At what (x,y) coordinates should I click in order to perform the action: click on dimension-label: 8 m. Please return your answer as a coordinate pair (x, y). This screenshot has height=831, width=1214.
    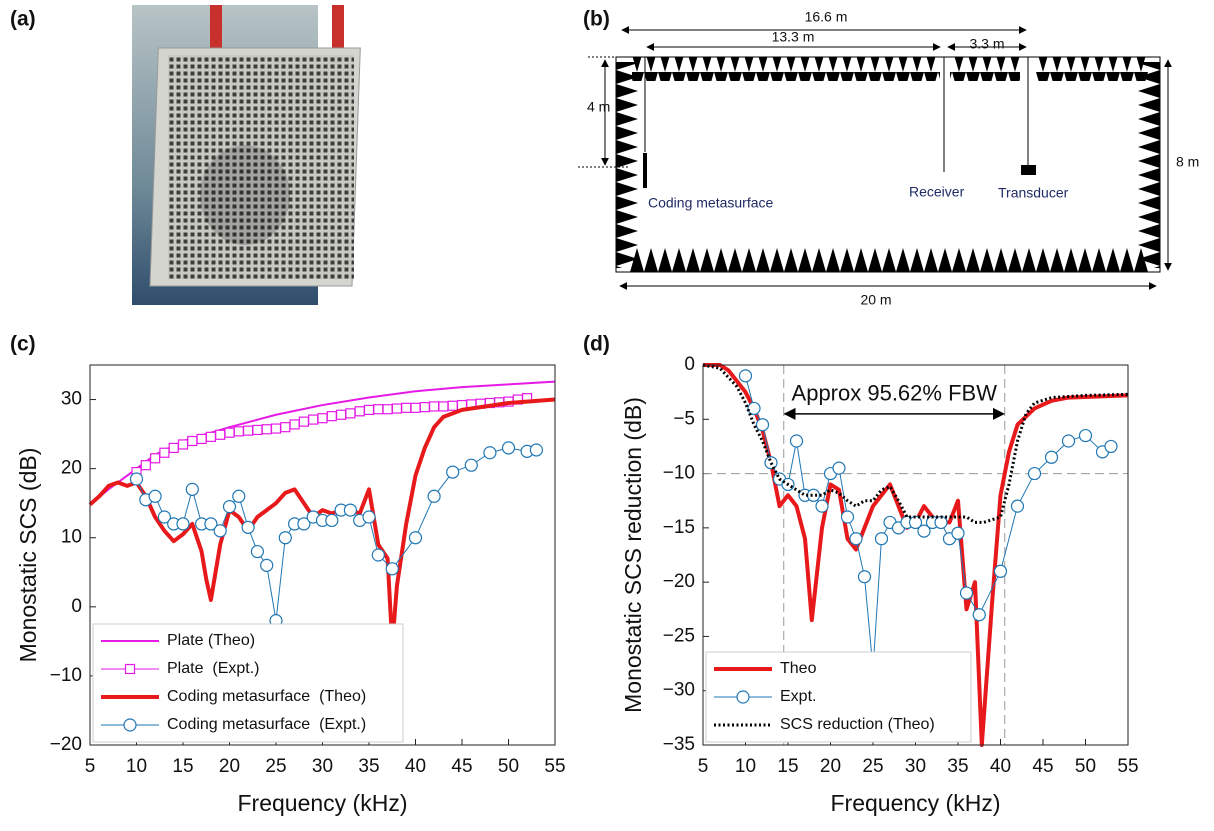
    Looking at the image, I should click on (1187, 162).